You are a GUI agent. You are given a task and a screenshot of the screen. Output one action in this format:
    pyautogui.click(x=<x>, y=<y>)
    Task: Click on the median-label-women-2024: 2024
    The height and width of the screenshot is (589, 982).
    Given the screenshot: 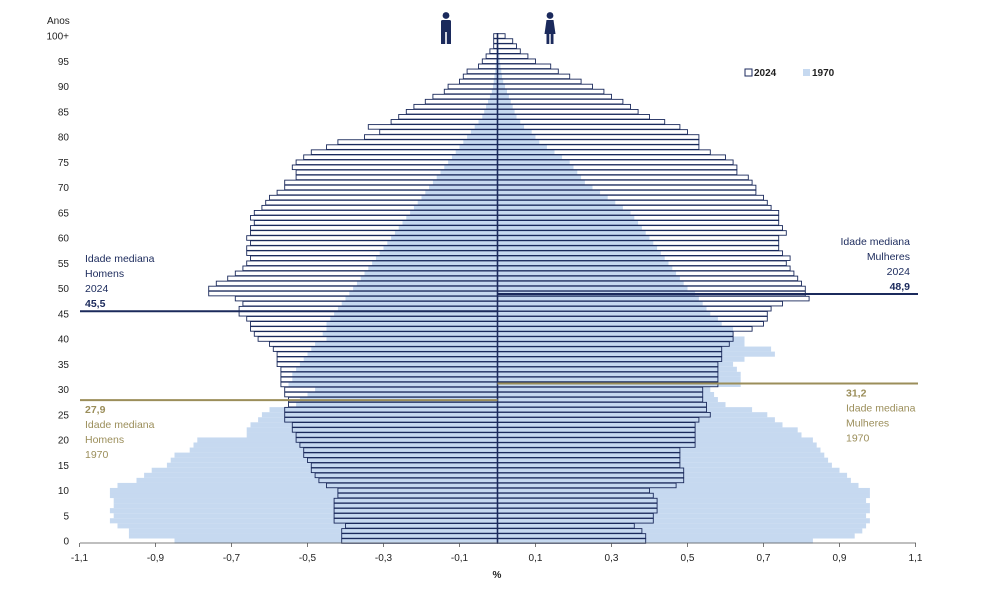 What is the action you would take?
    pyautogui.click(x=899, y=272)
    